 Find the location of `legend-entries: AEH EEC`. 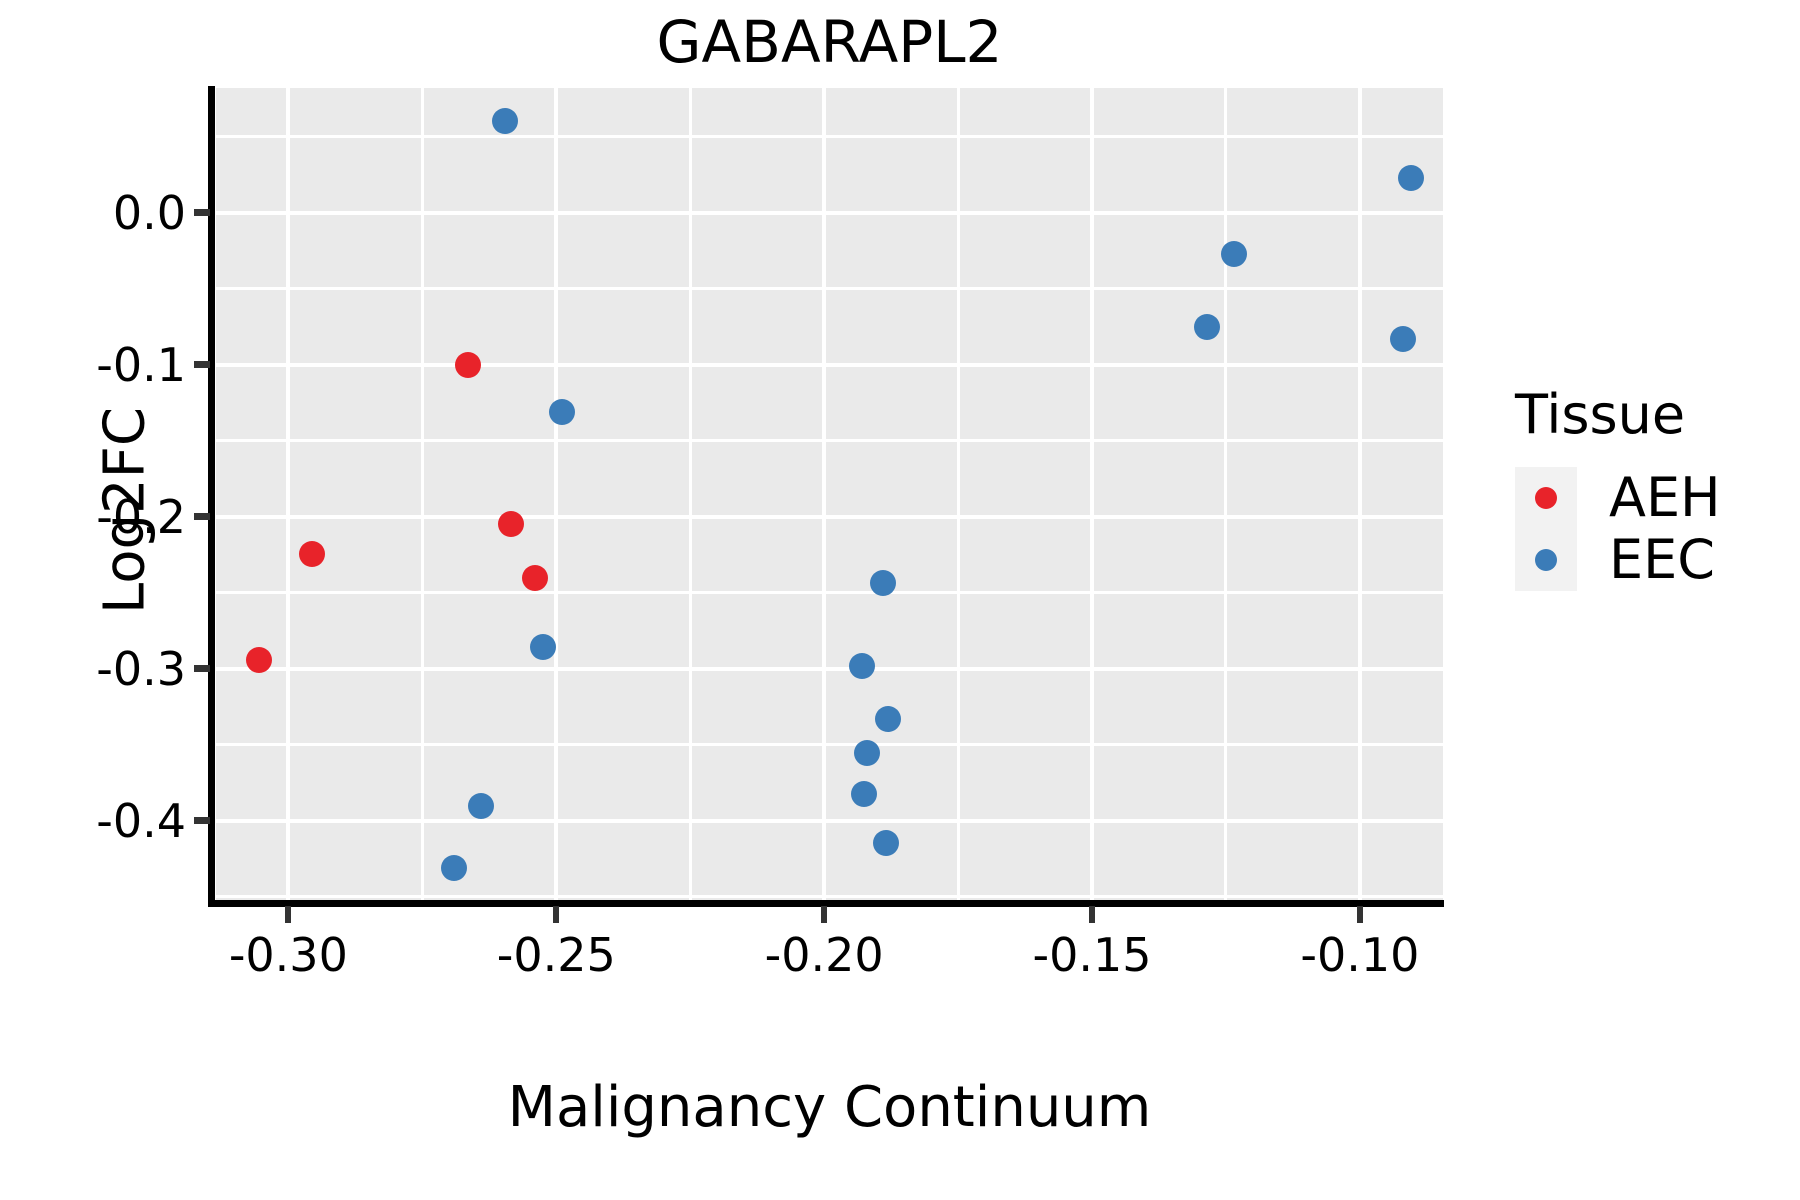

legend-entries: AEH EEC is located at coordinates (1650, 529).